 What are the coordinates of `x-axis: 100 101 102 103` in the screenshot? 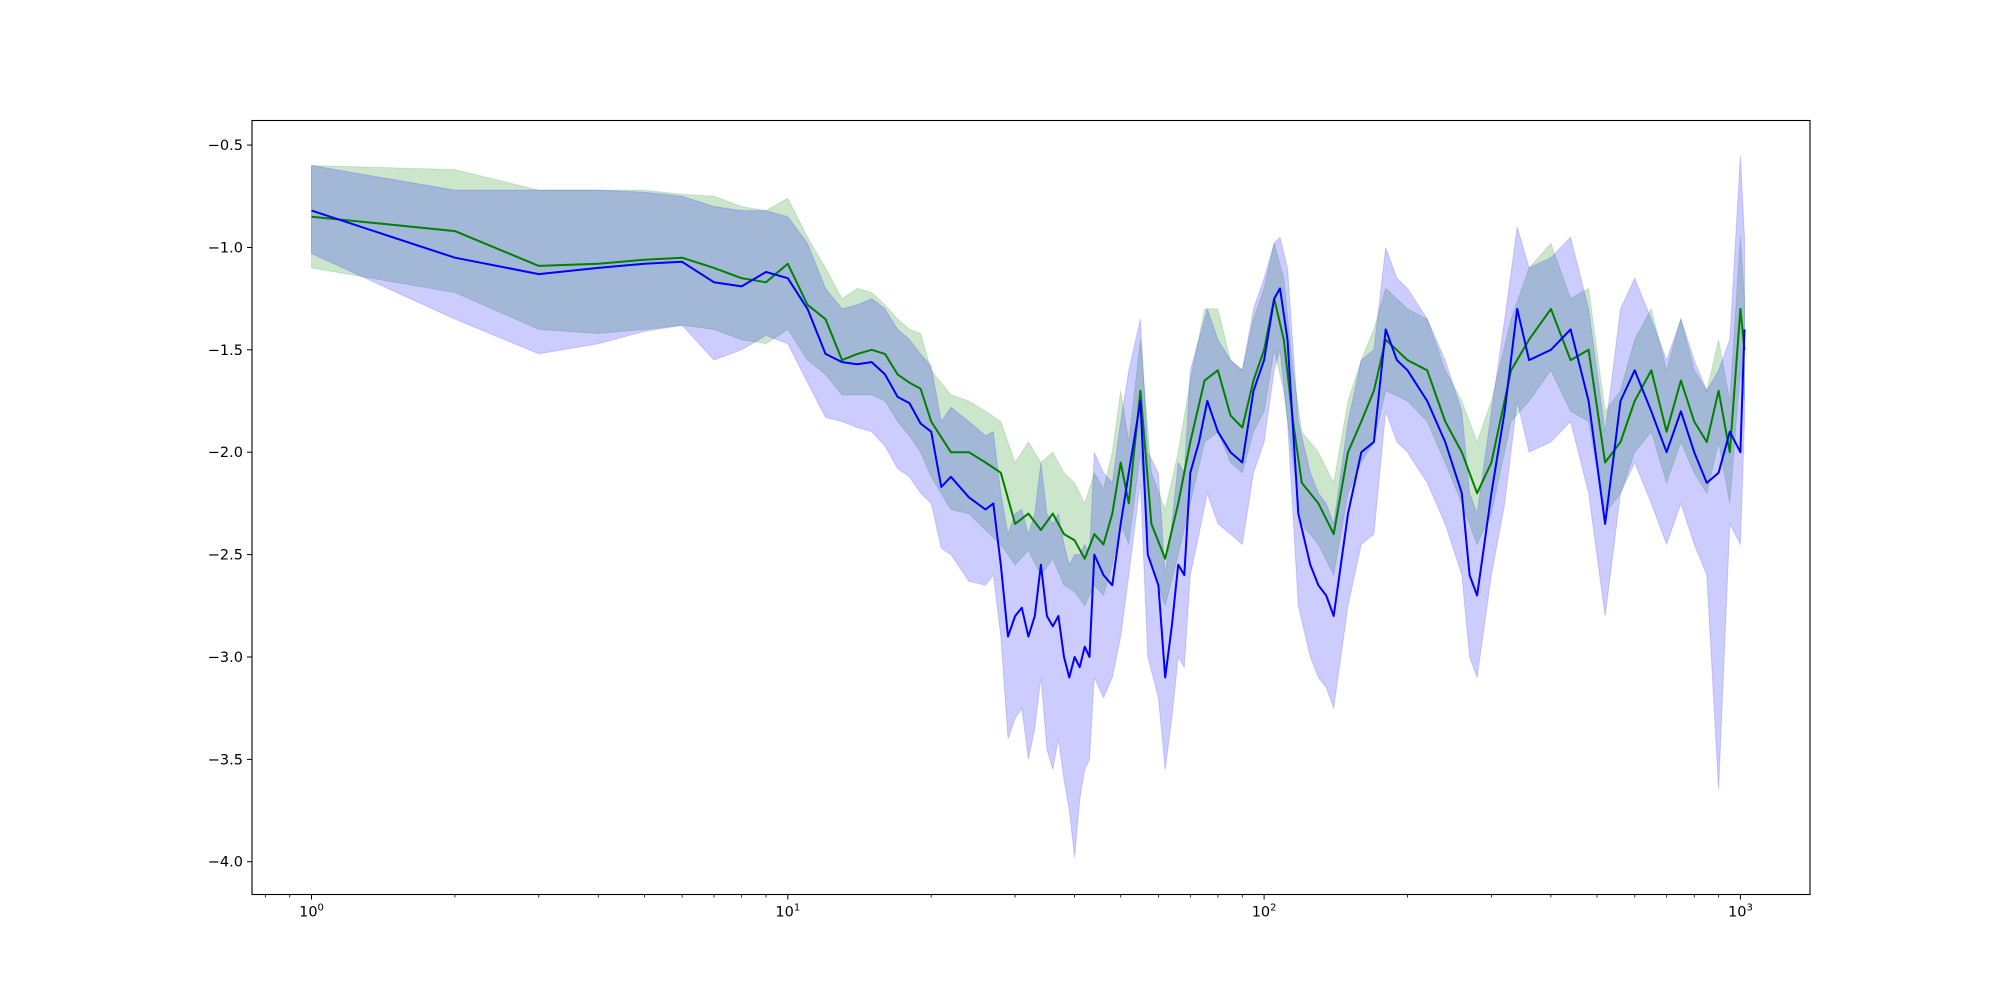 It's located at (1008, 907).